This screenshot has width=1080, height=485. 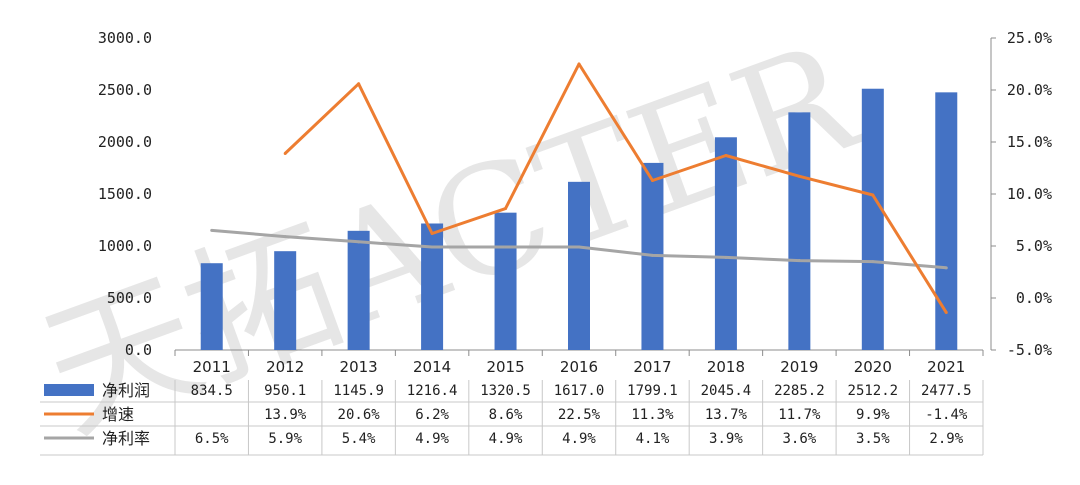 What do you see at coordinates (579, 367) in the screenshot?
I see `x-tick-label: 2016` at bounding box center [579, 367].